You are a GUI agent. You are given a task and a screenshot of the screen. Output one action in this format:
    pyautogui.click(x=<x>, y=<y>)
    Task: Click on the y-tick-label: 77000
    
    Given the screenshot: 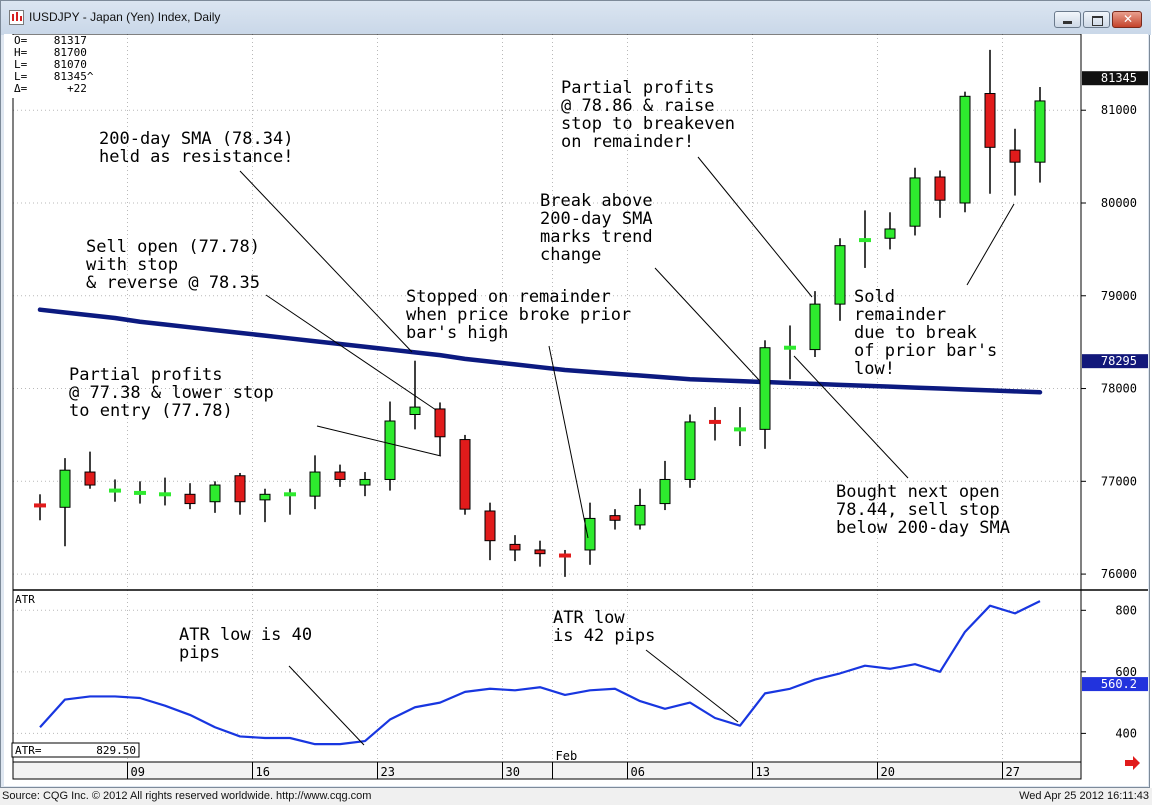 What is the action you would take?
    pyautogui.click(x=1119, y=481)
    